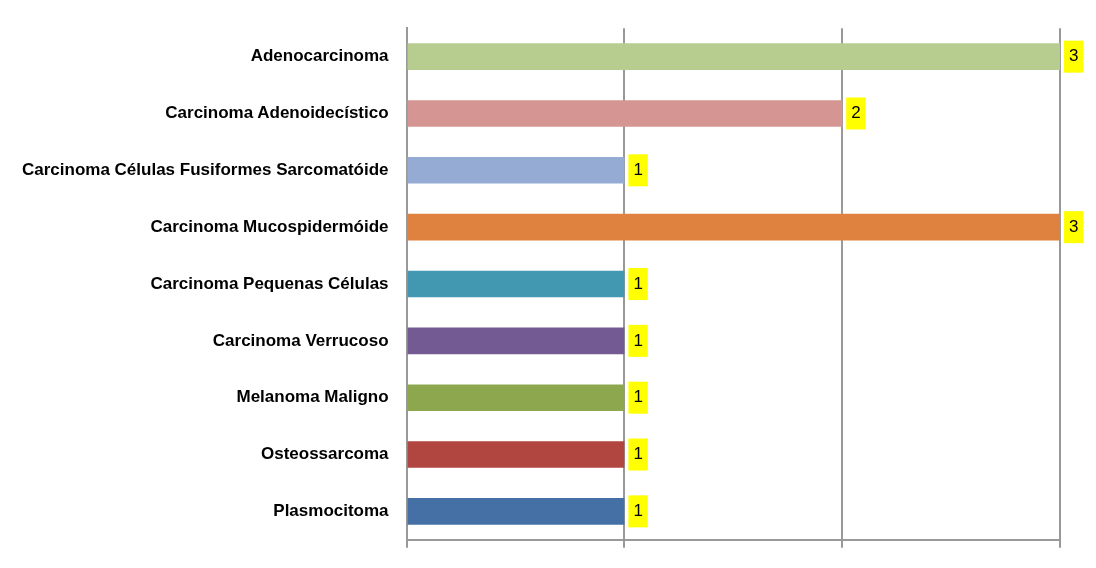  Describe the element at coordinates (325, 454) in the screenshot. I see `y-tick-label: Osteossarcoma` at that location.